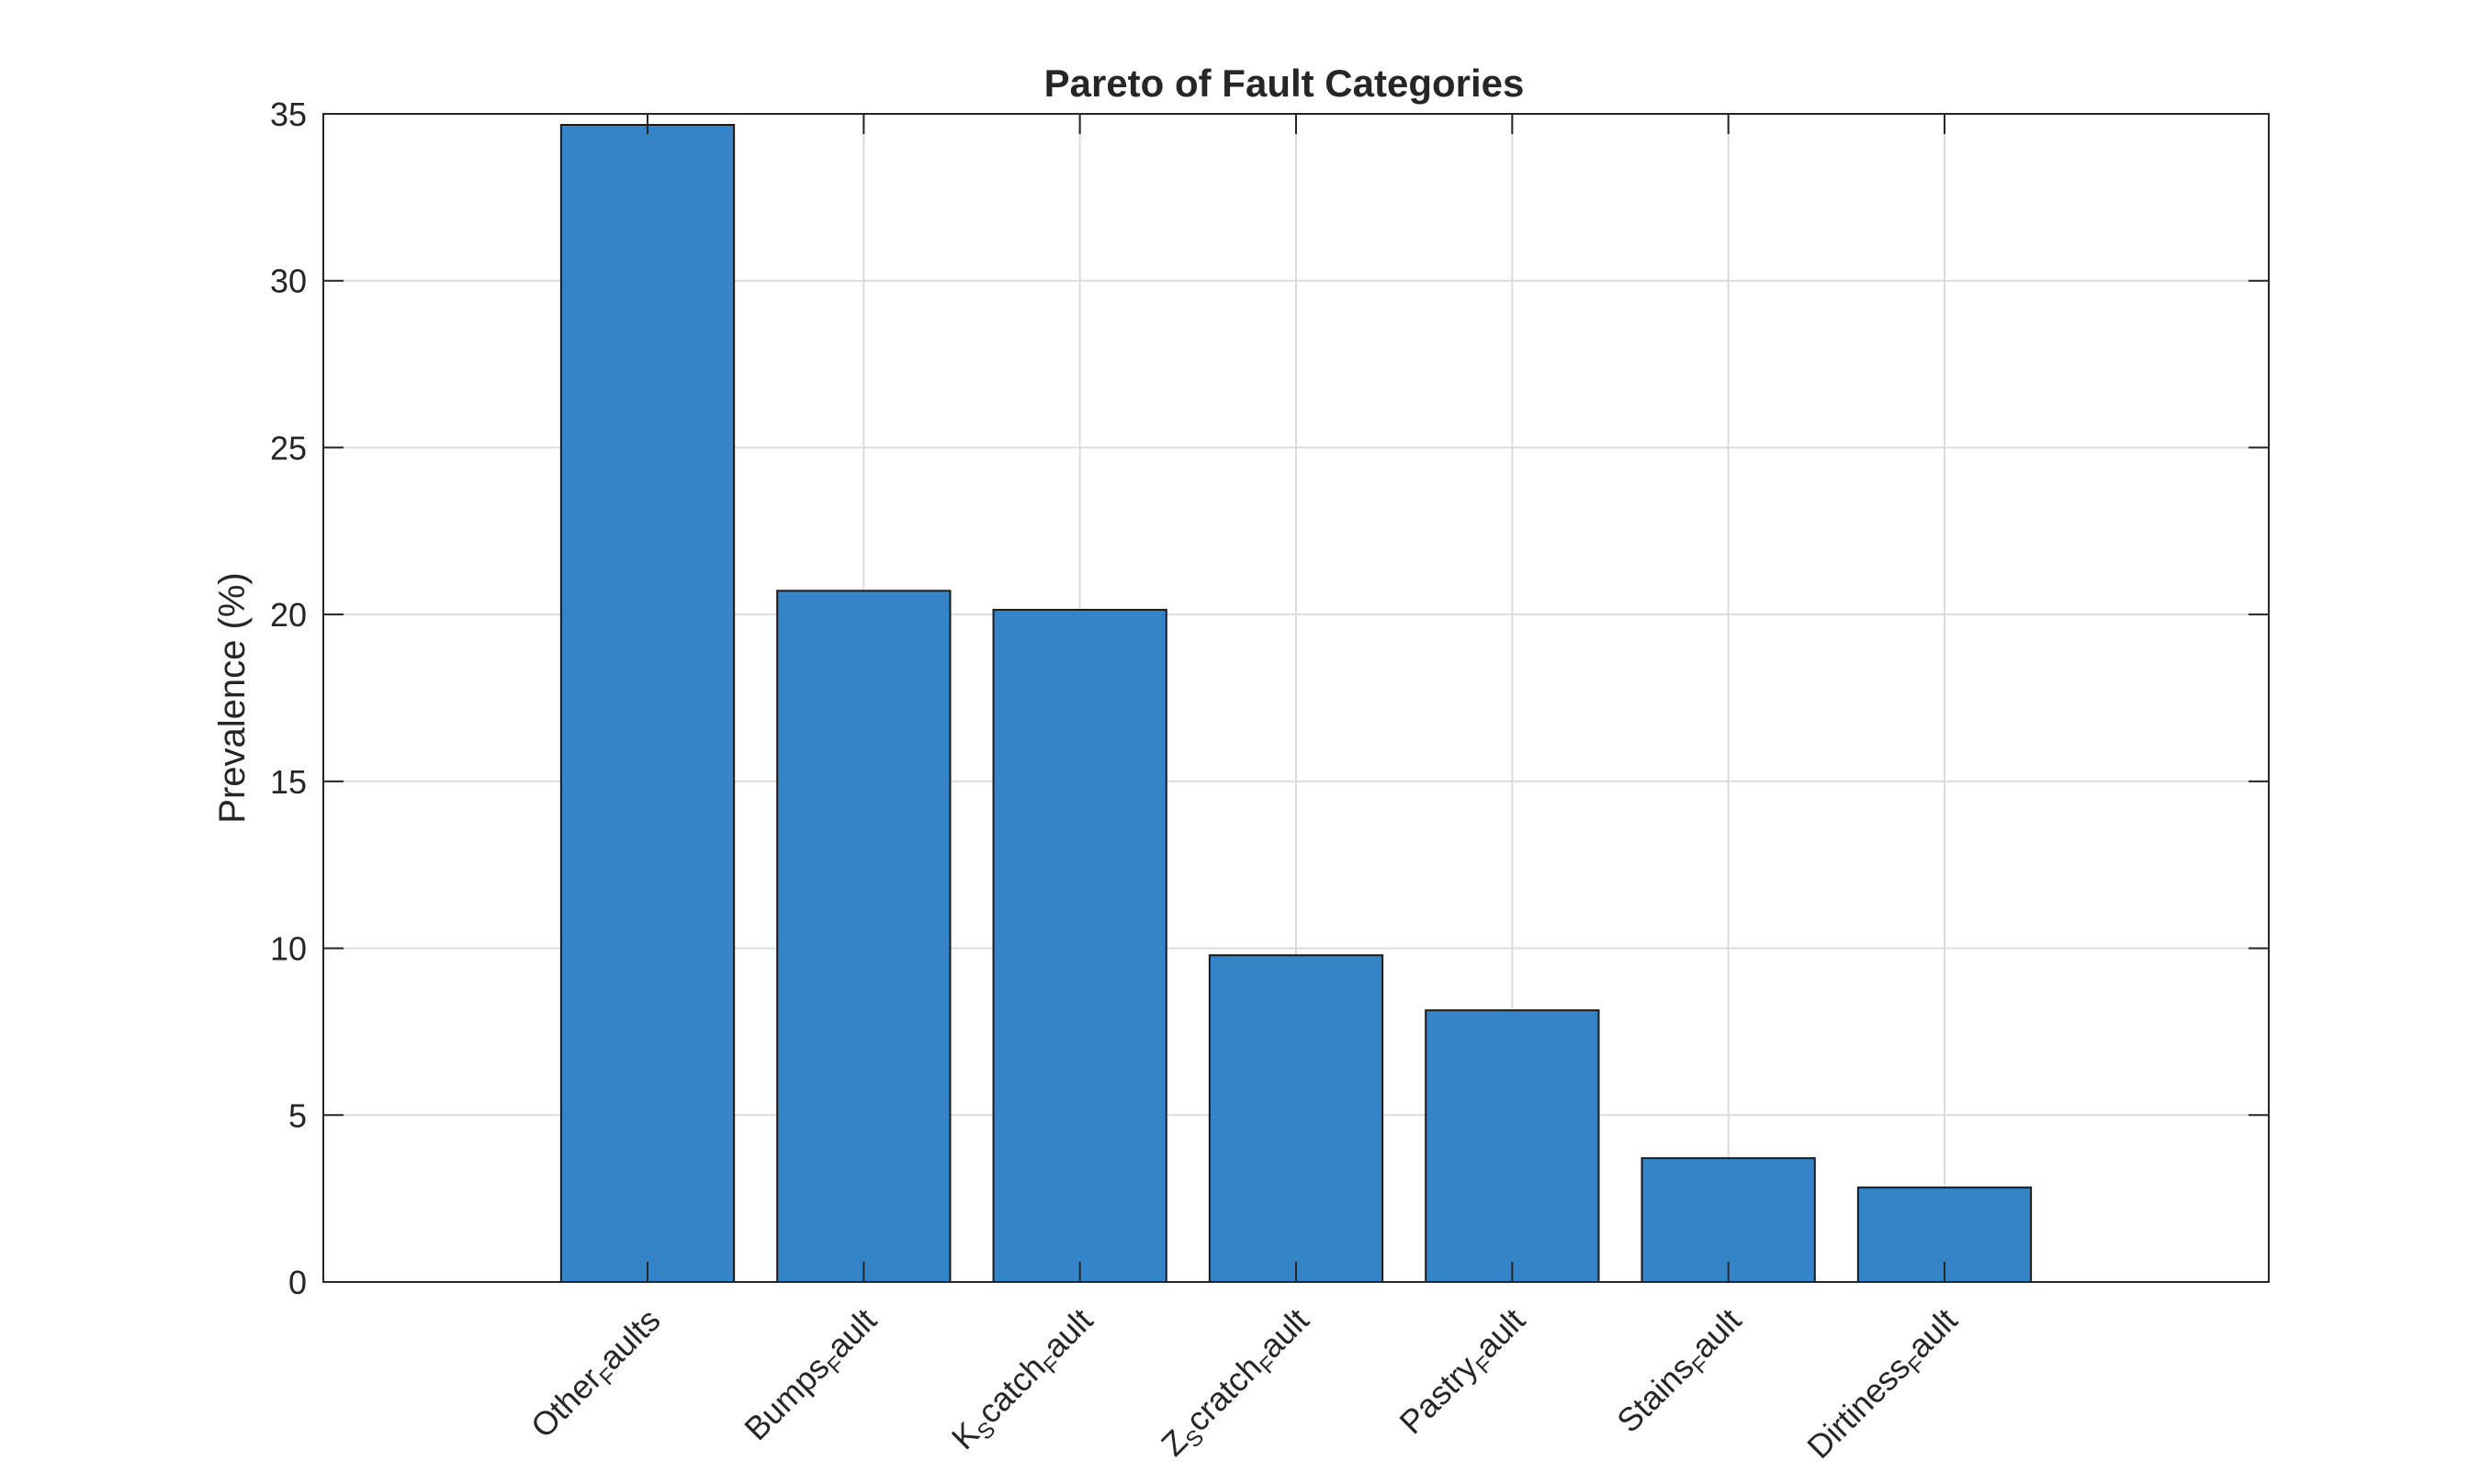  I want to click on y-tick-label: 15, so click(288, 782).